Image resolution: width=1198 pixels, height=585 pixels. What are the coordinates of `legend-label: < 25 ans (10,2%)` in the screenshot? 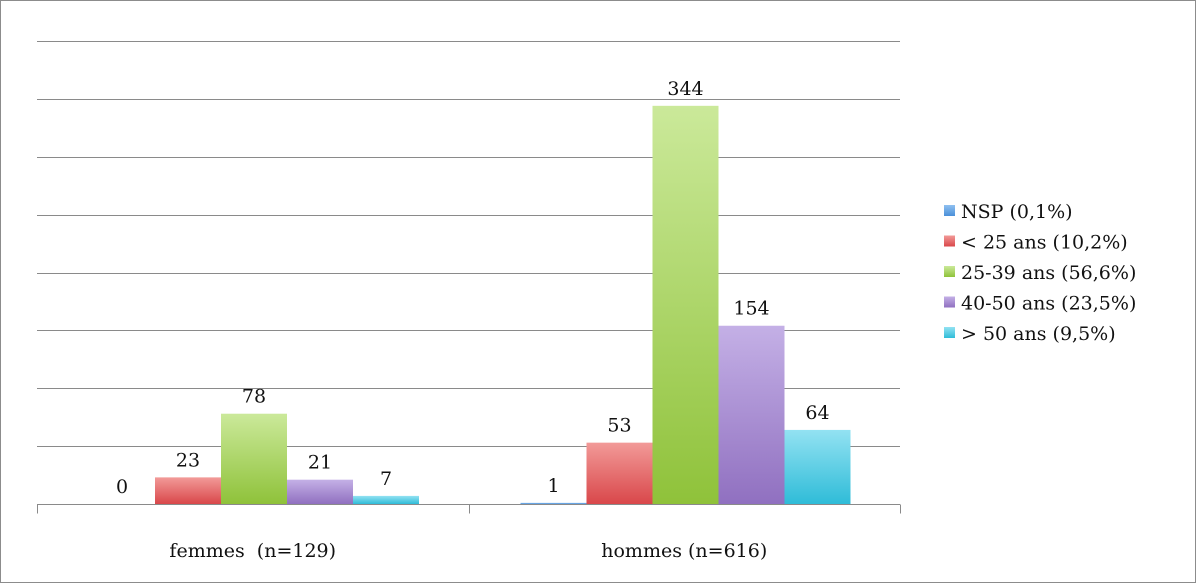 It's located at (1044, 243).